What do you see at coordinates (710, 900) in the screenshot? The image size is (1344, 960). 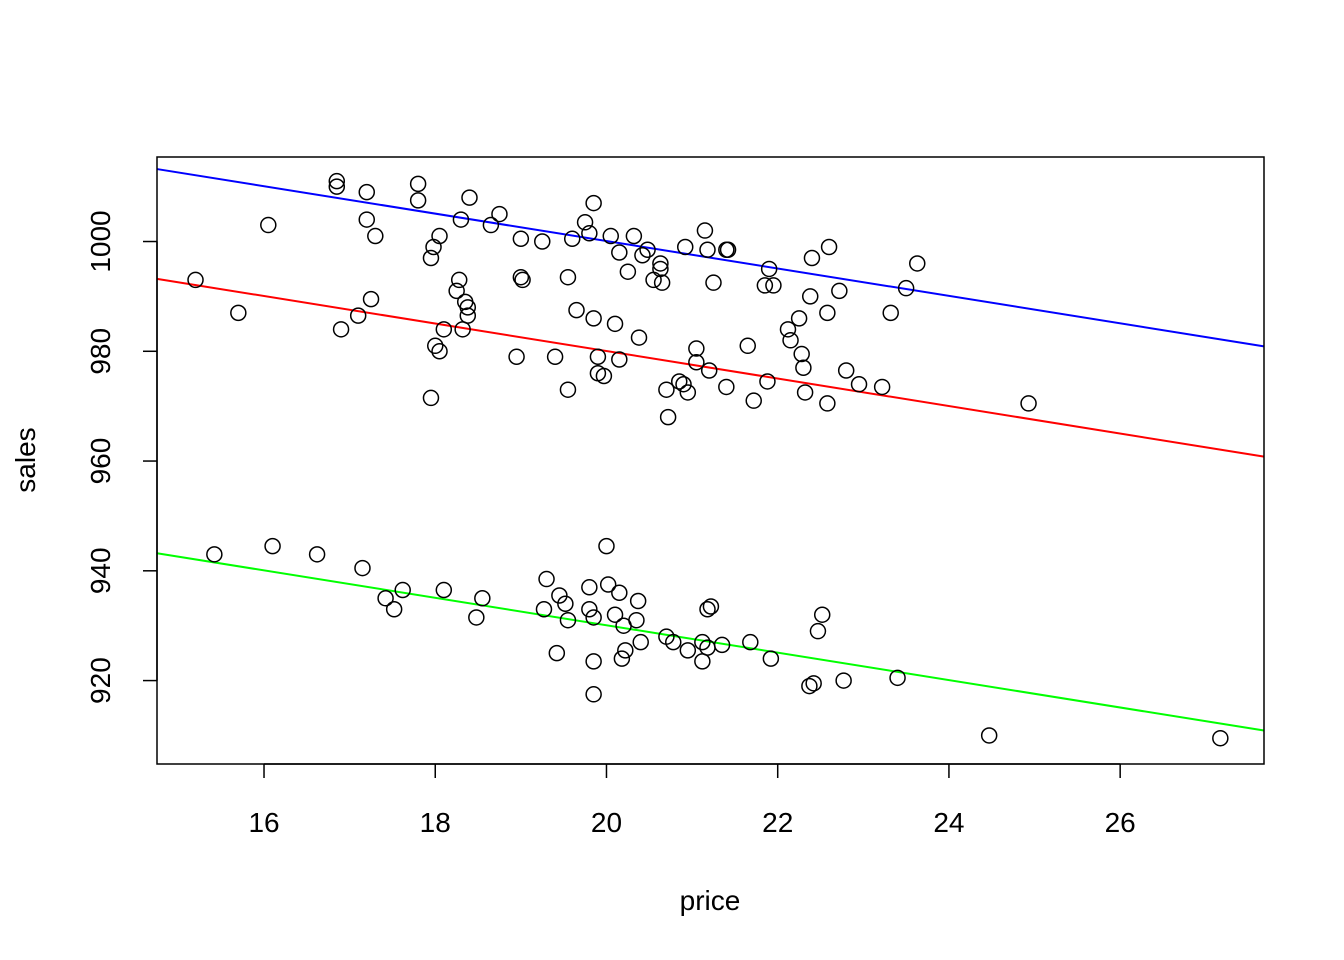 I see `x-axis-label: price` at bounding box center [710, 900].